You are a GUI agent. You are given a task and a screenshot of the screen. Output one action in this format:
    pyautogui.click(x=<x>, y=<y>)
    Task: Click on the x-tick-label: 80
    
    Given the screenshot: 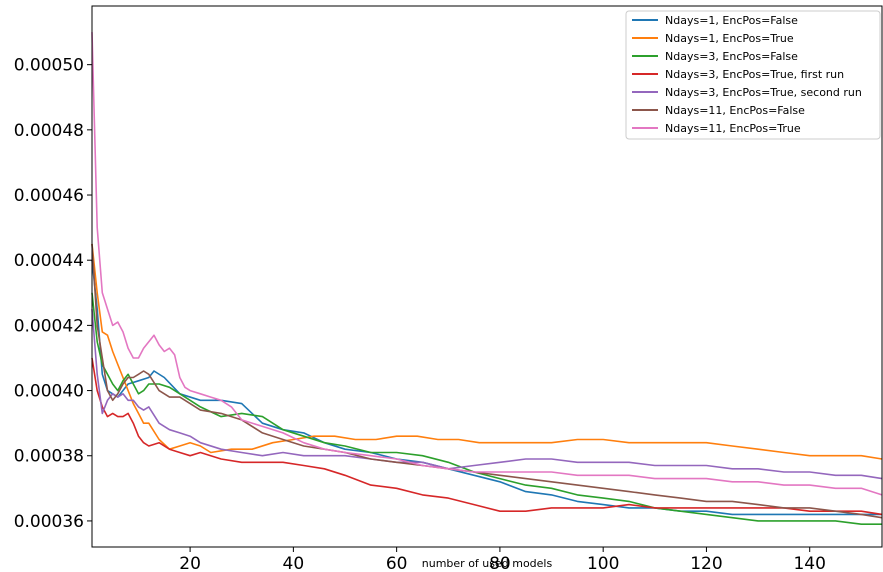 What is the action you would take?
    pyautogui.click(x=500, y=563)
    